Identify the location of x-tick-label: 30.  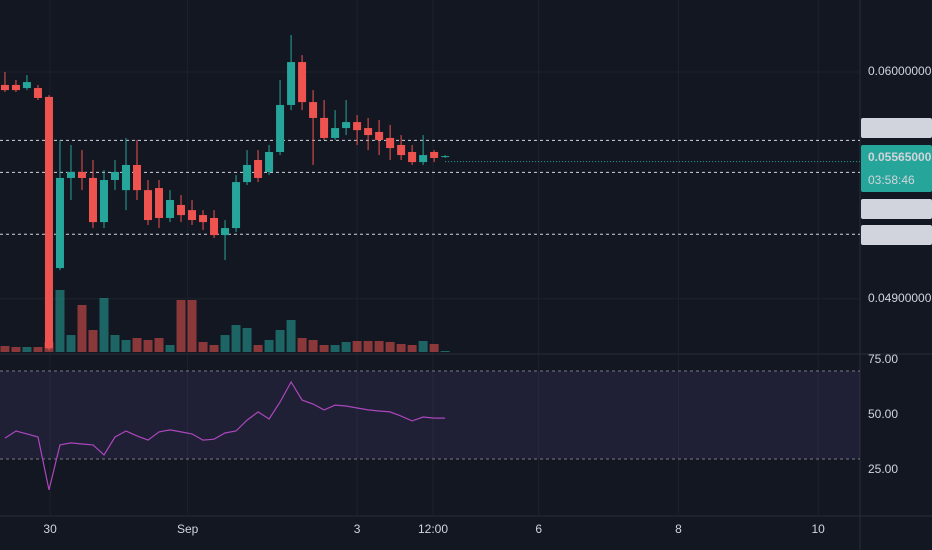
(50, 529).